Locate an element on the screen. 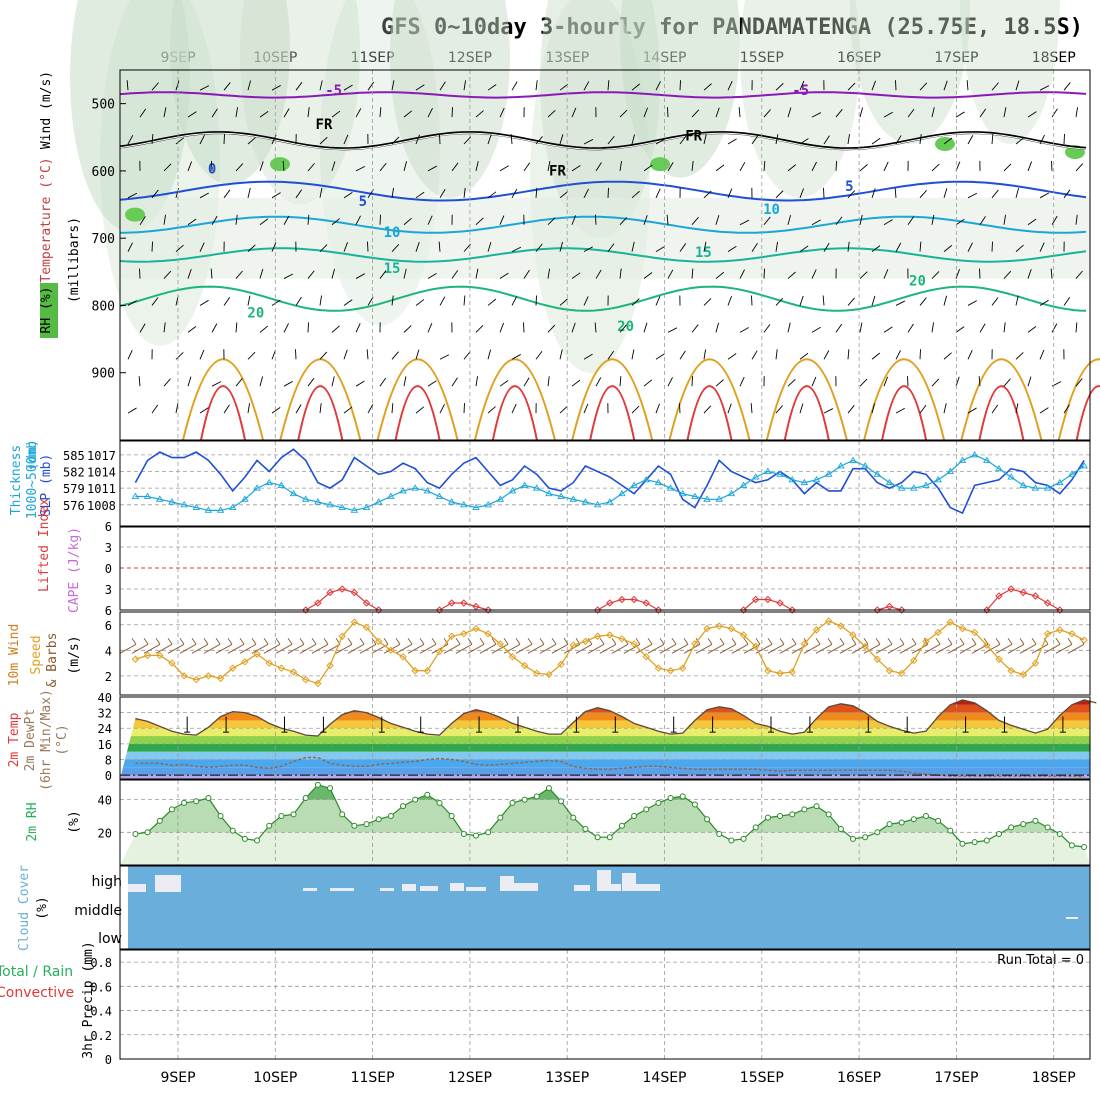  tick-label: 6 is located at coordinates (108, 626).